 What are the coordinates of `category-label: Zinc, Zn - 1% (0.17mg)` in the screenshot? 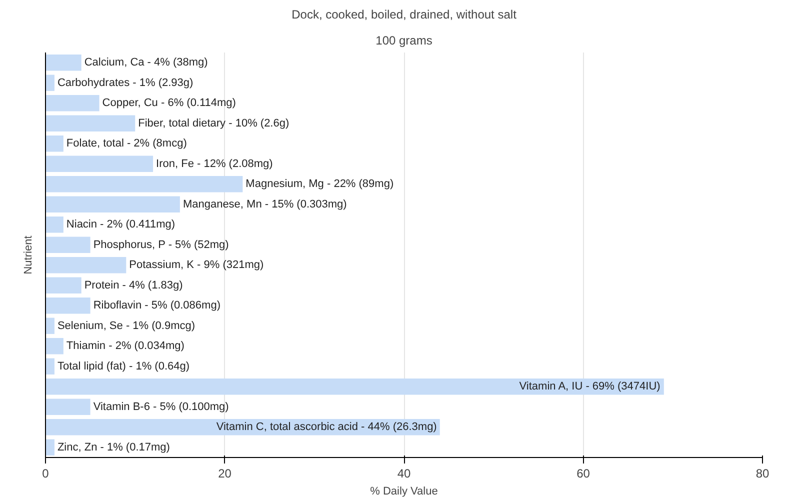 It's located at (113, 447).